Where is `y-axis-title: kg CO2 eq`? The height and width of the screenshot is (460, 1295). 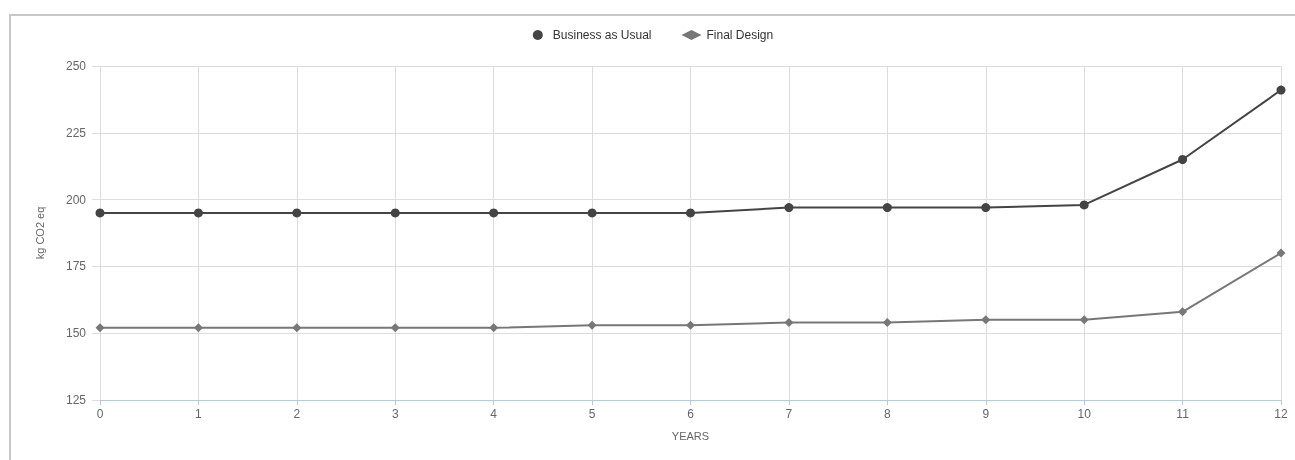 y-axis-title: kg CO2 eq is located at coordinates (39, 233).